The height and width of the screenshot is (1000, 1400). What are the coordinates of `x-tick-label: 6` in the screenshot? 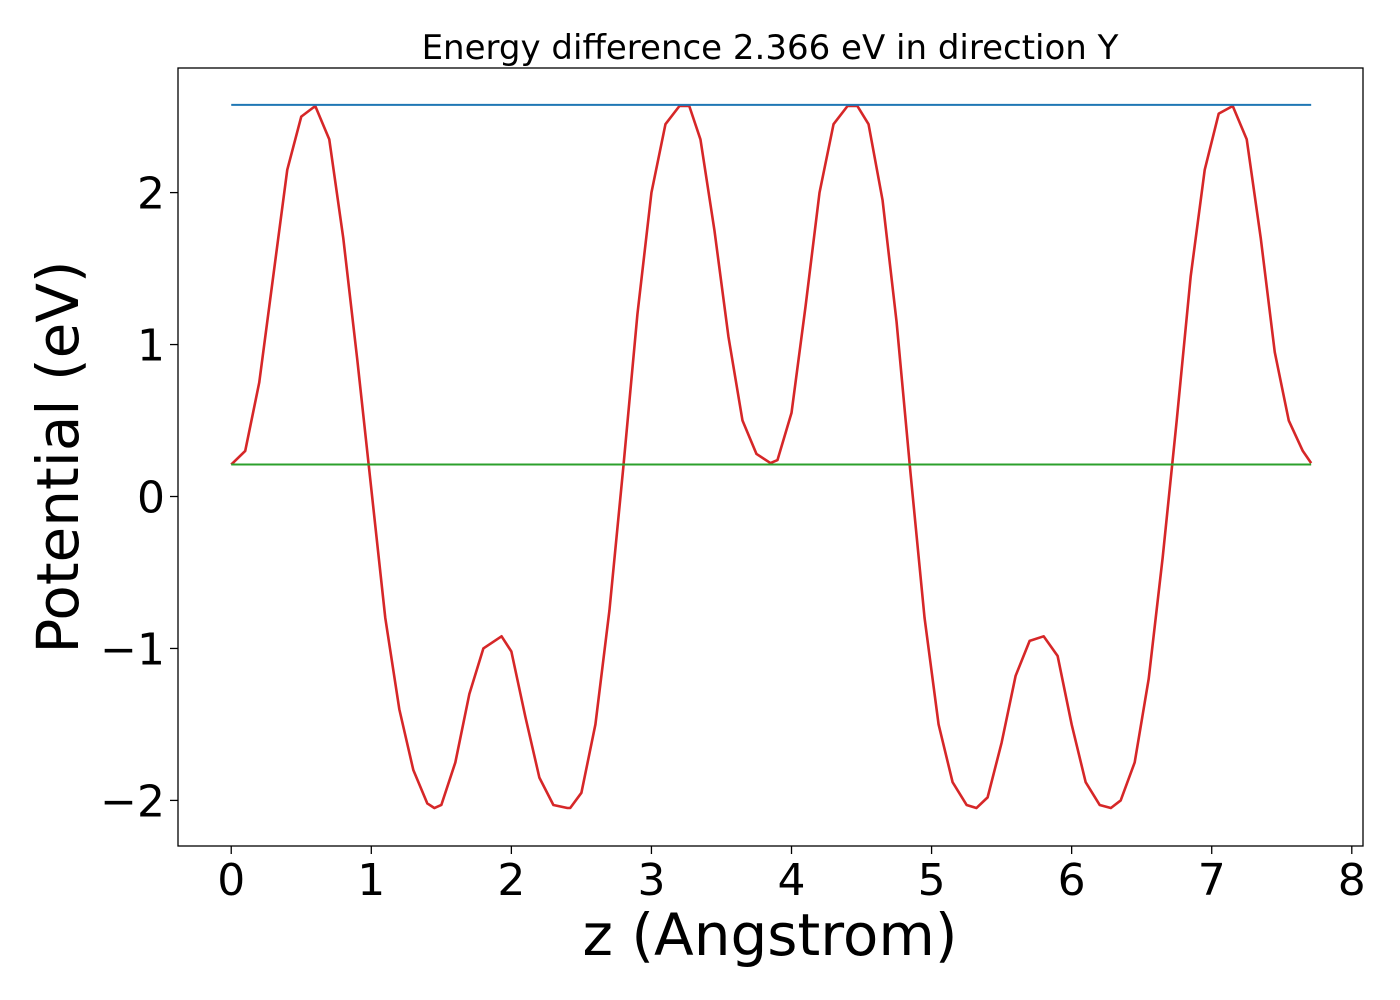 It's located at (1072, 880).